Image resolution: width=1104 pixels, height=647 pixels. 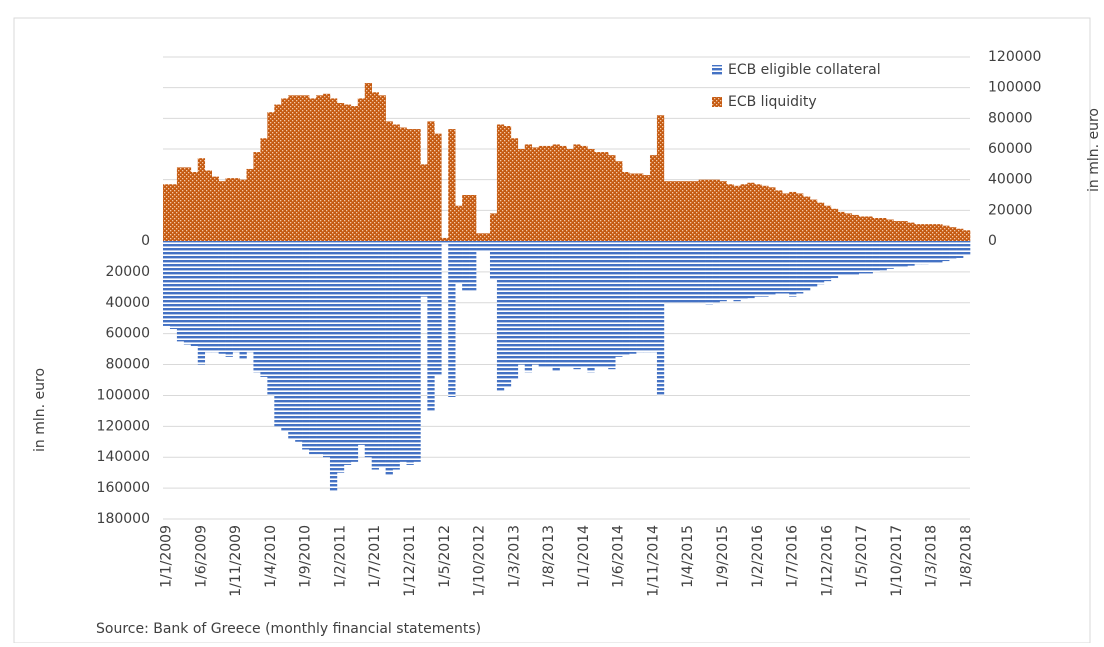 I want to click on x-tick-label: 1/4/2010, so click(x=271, y=556).